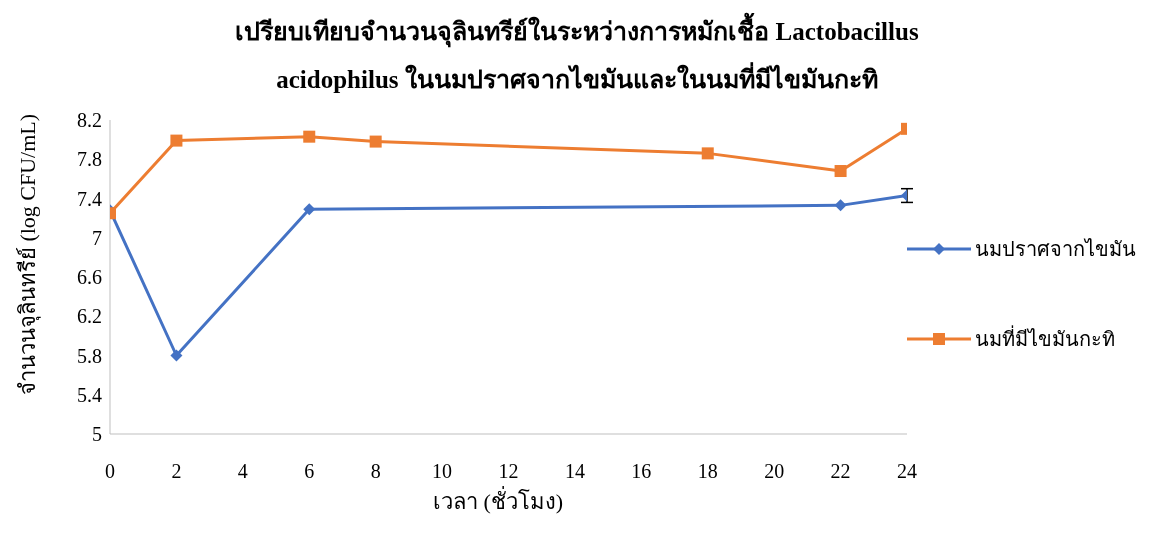 Image resolution: width=1154 pixels, height=537 pixels. What do you see at coordinates (641, 471) in the screenshot?
I see `x-tick-label: 16` at bounding box center [641, 471].